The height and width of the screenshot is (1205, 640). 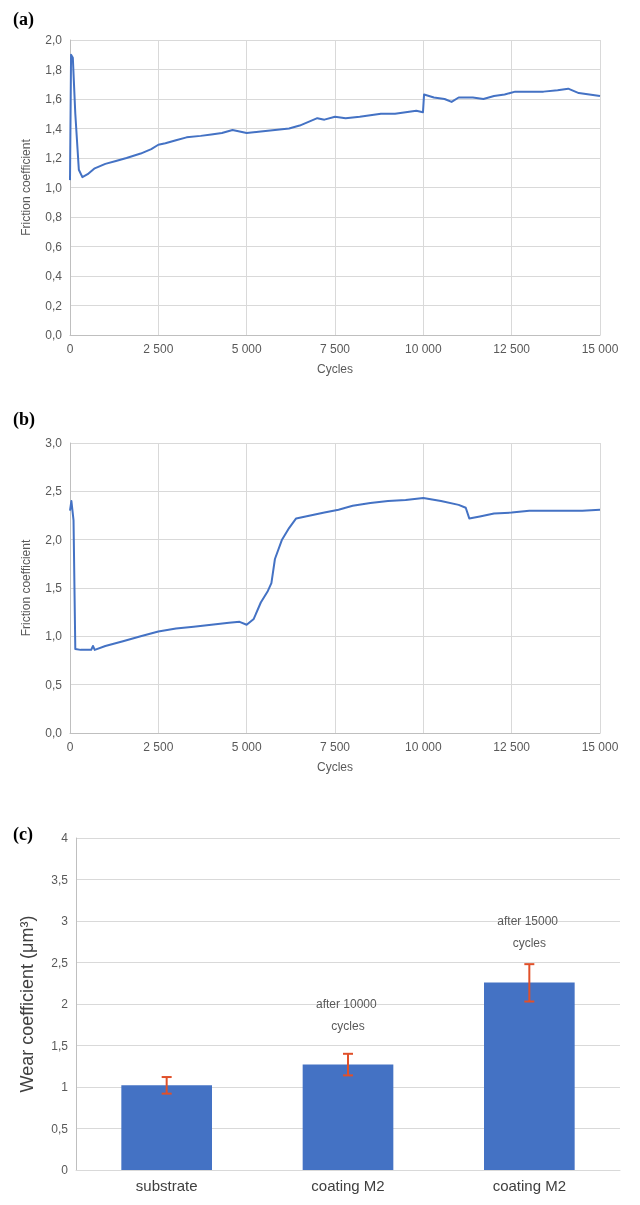 What do you see at coordinates (65, 1004) in the screenshot?
I see `y-tick-label: 2` at bounding box center [65, 1004].